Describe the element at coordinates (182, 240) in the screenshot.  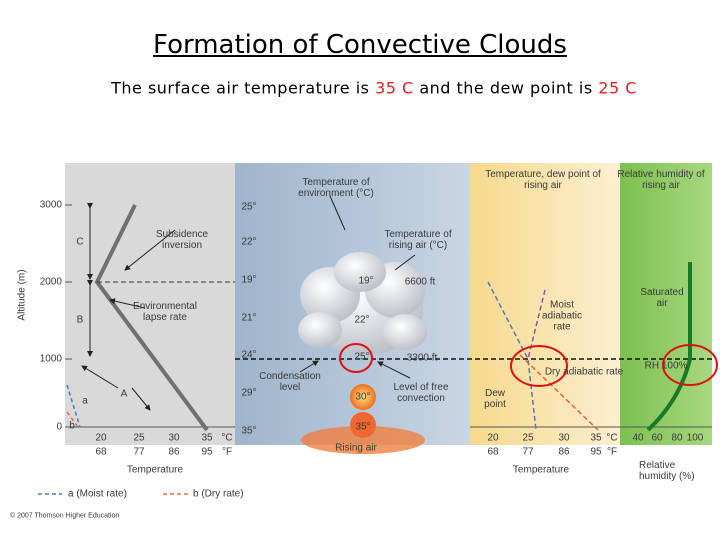
I see `annotation: Subsidence inversion` at that location.